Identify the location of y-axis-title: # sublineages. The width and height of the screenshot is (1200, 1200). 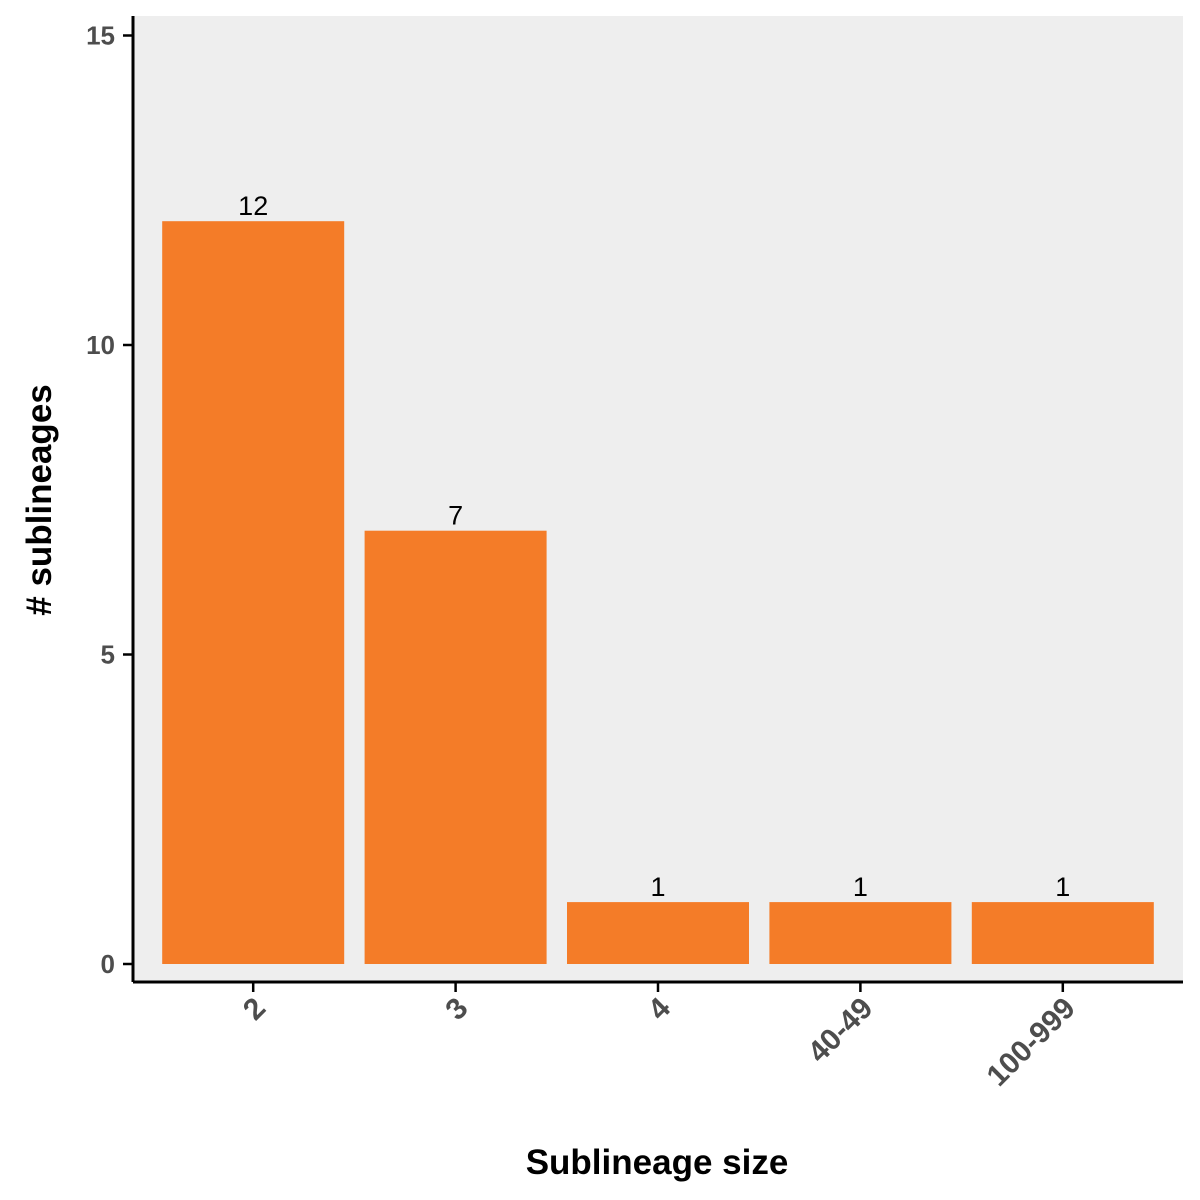
(39, 499).